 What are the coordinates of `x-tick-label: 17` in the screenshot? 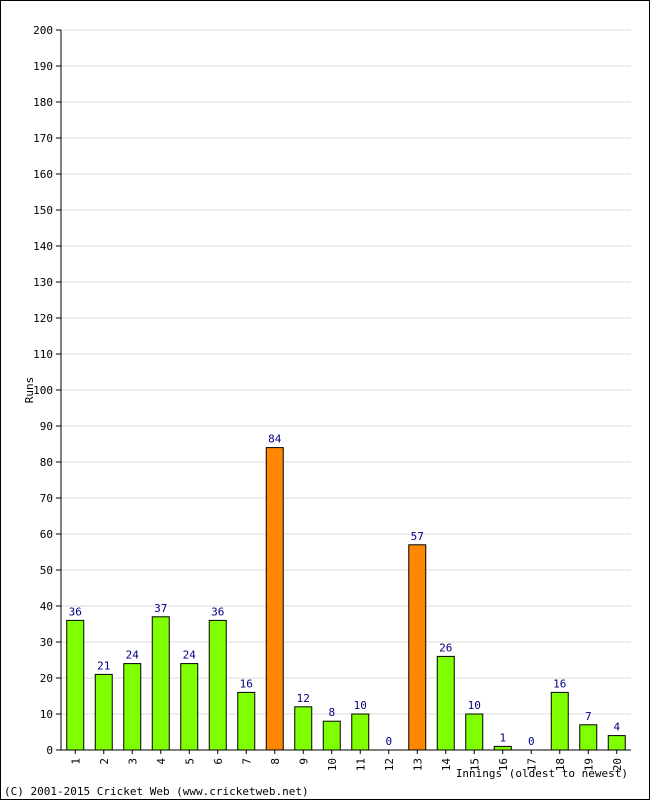 It's located at (531, 764).